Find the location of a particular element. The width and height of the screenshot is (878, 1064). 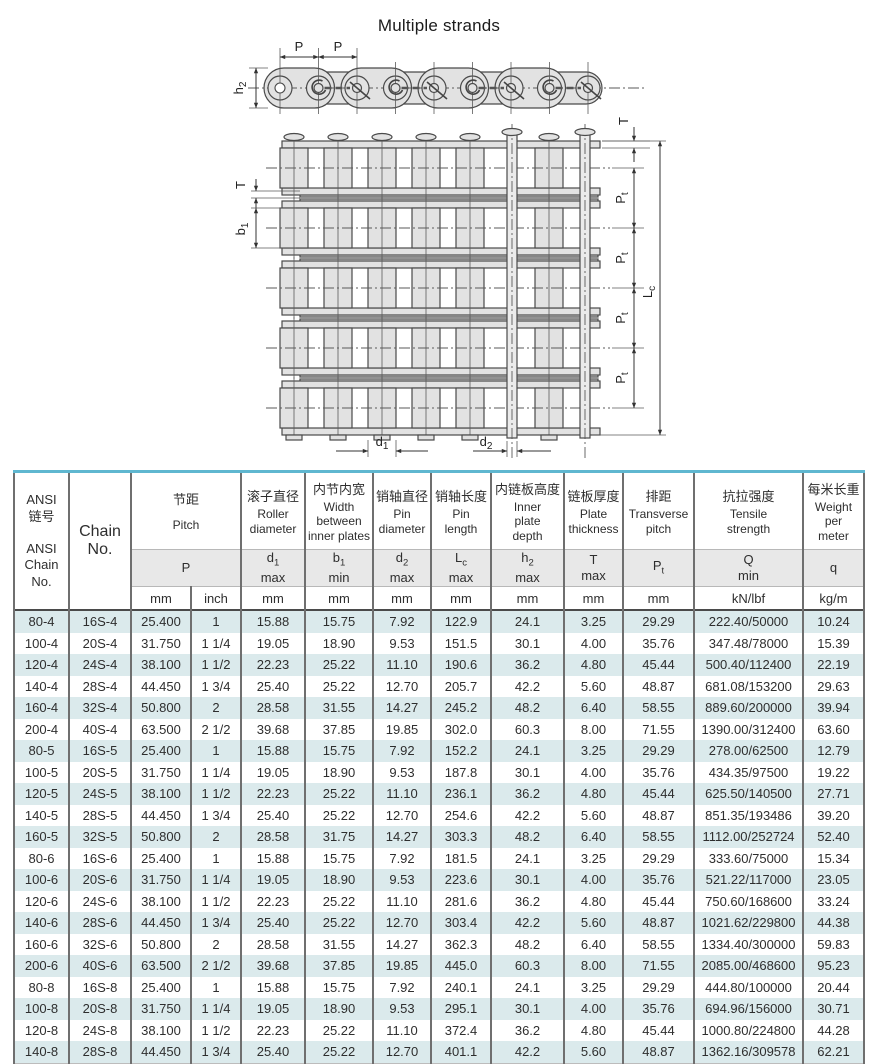

table-cell: 44.28 is located at coordinates (833, 1030).